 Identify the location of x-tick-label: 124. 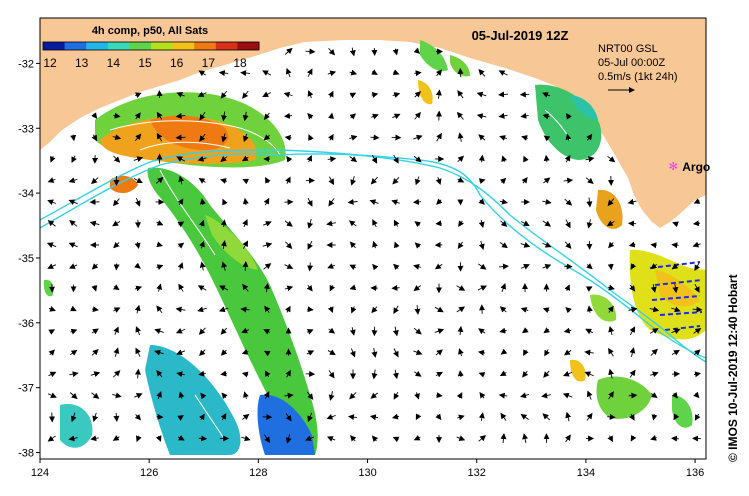
(40, 473).